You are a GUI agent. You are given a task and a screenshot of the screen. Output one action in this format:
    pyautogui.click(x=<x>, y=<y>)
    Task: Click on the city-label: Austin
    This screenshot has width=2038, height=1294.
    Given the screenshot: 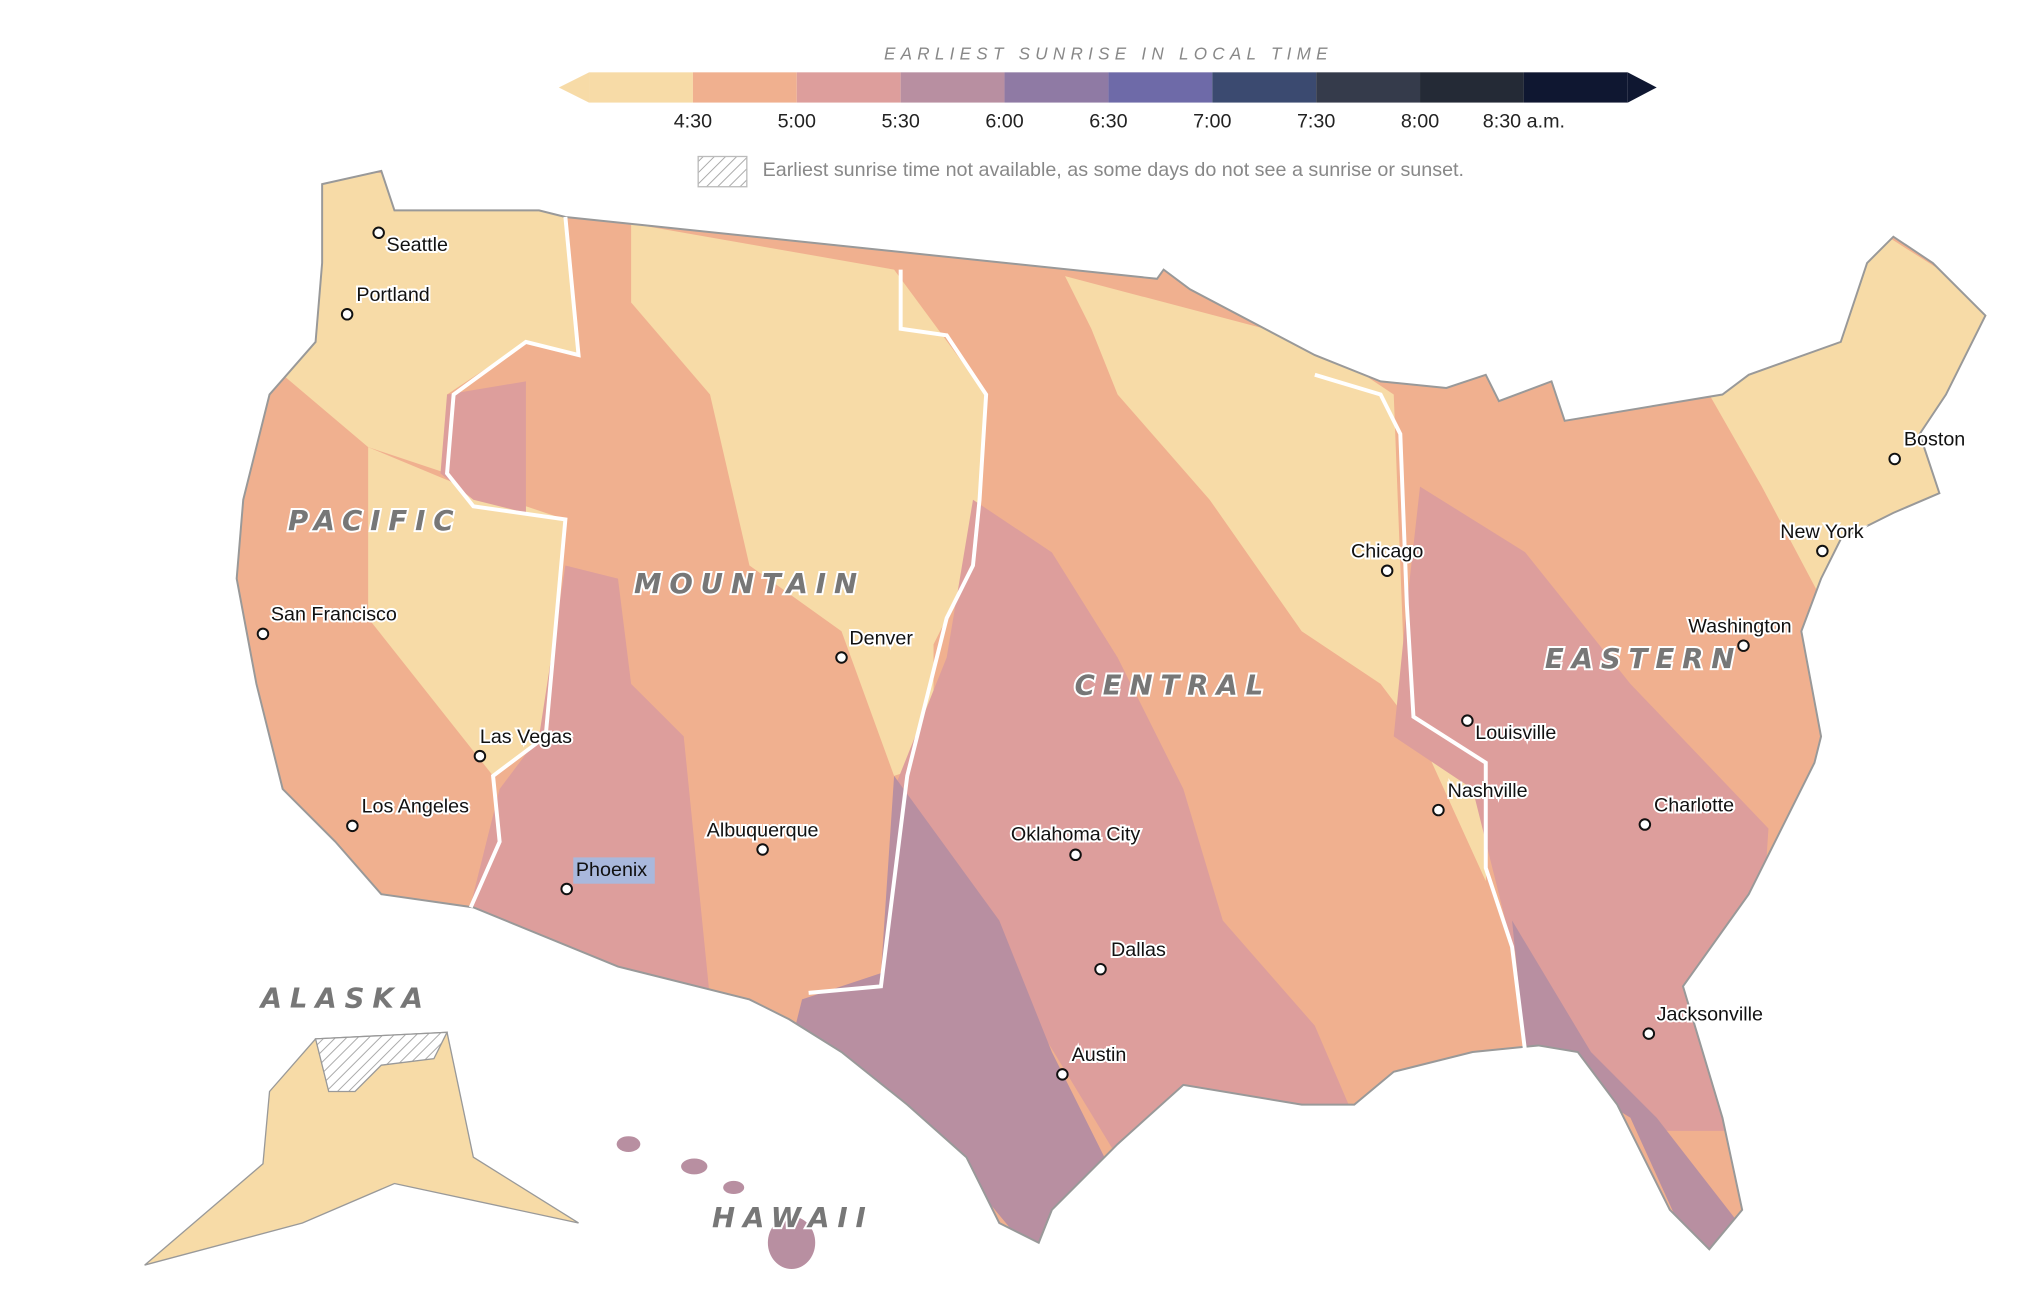 What is the action you would take?
    pyautogui.click(x=1099, y=1055)
    